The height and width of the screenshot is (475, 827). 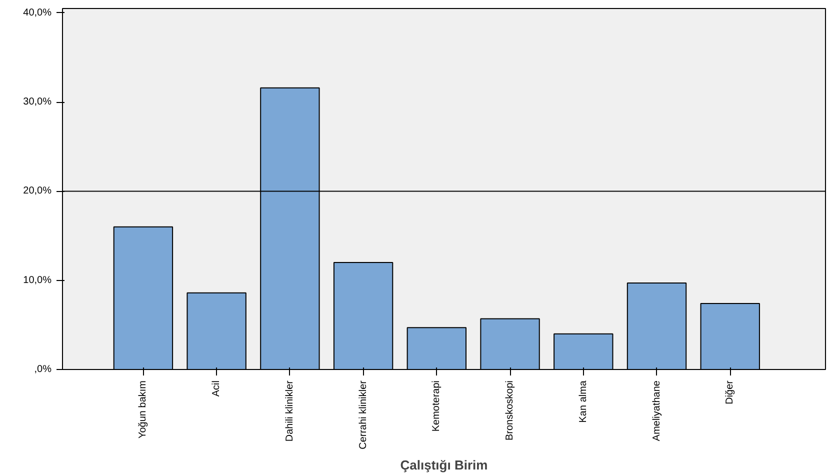 I want to click on x-tick-label: Diğer, so click(x=730, y=392).